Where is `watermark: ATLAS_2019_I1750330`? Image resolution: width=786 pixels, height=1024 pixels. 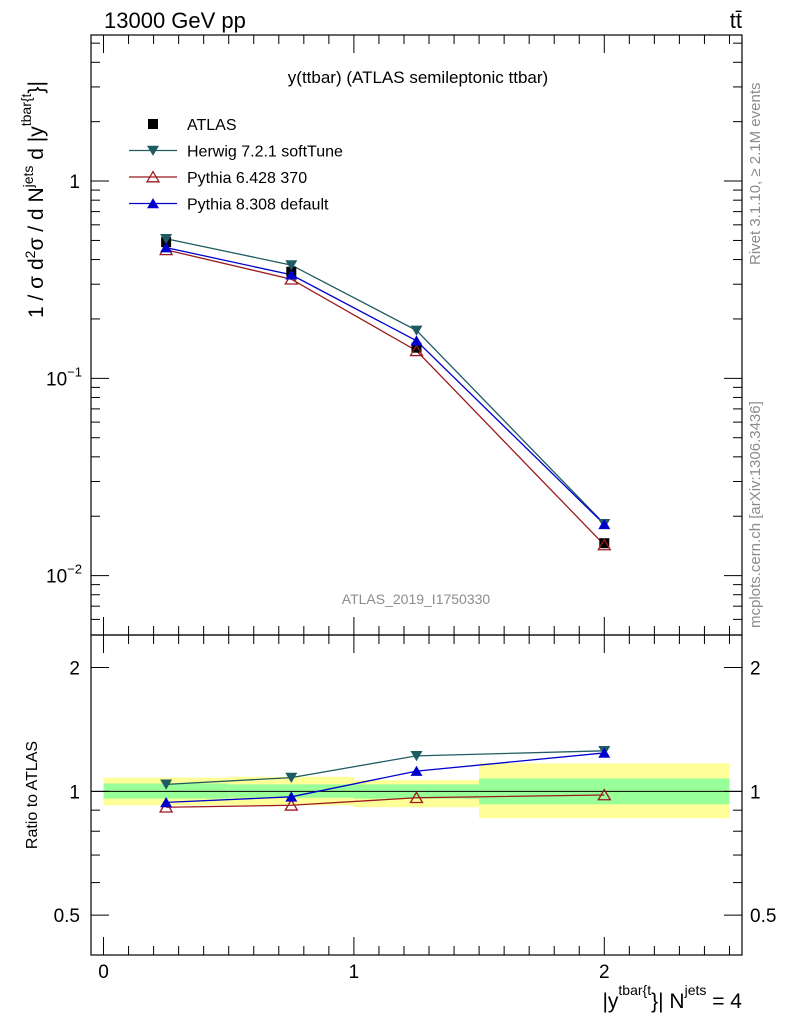
watermark: ATLAS_2019_I1750330 is located at coordinates (416, 599).